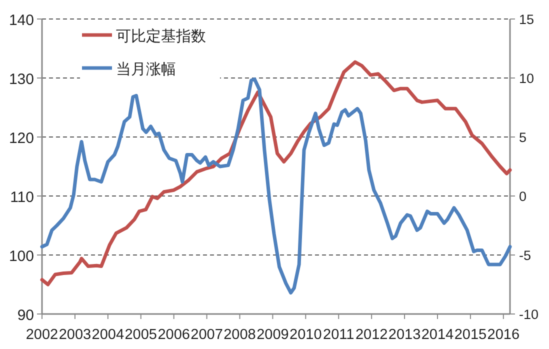 The height and width of the screenshot is (349, 549). I want to click on x-tick-label: 2004, so click(108, 335).